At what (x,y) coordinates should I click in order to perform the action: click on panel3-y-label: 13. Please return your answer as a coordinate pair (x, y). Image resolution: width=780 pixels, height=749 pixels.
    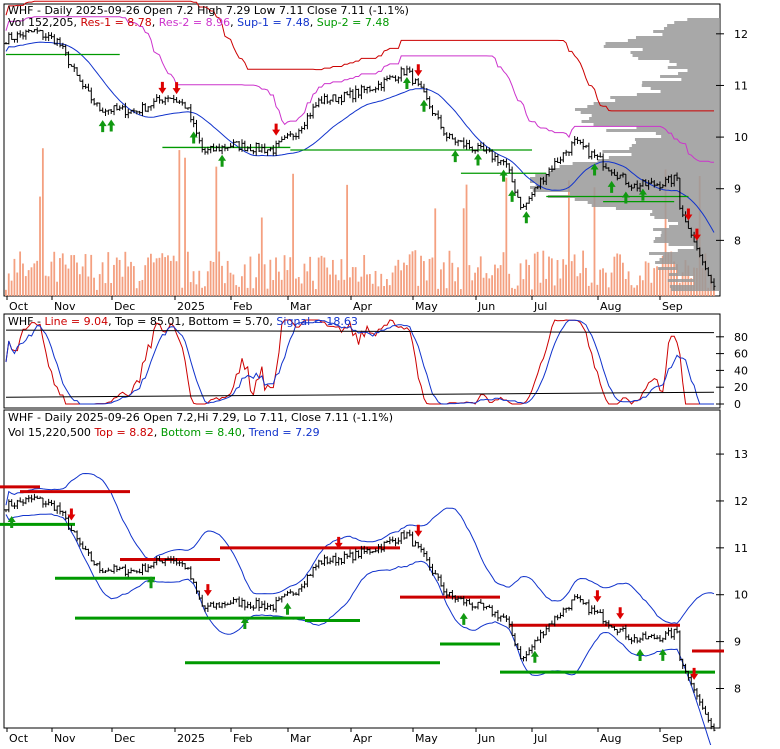
    Looking at the image, I should click on (741, 454).